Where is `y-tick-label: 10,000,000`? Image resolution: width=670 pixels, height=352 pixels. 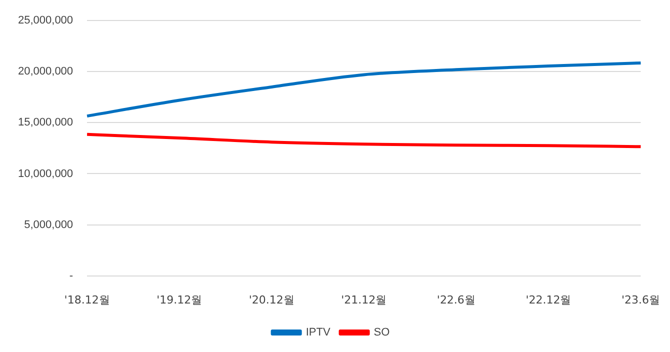 y-tick-label: 10,000,000 is located at coordinates (46, 174).